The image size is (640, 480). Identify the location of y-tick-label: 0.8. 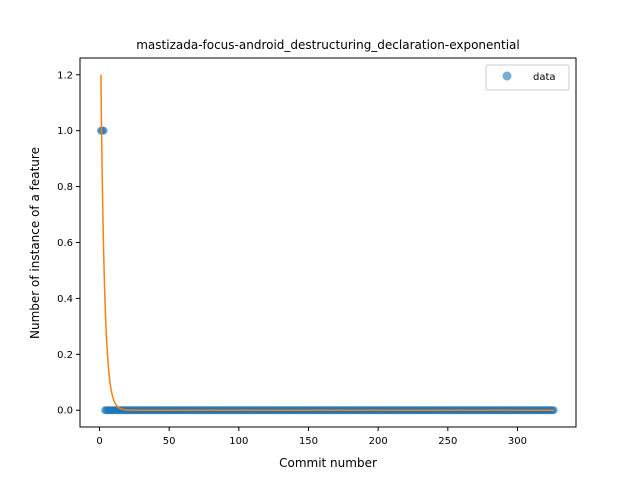
(65, 187).